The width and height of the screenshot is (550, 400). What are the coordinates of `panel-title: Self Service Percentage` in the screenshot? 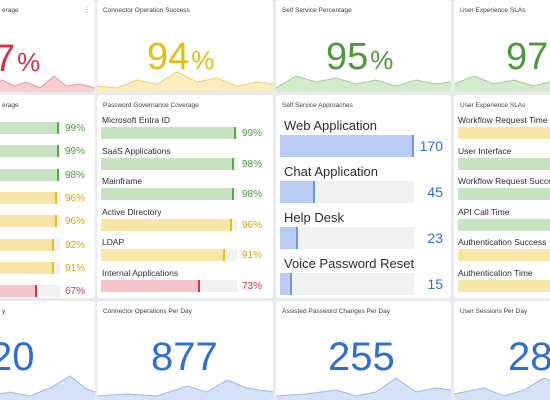 It's located at (317, 10).